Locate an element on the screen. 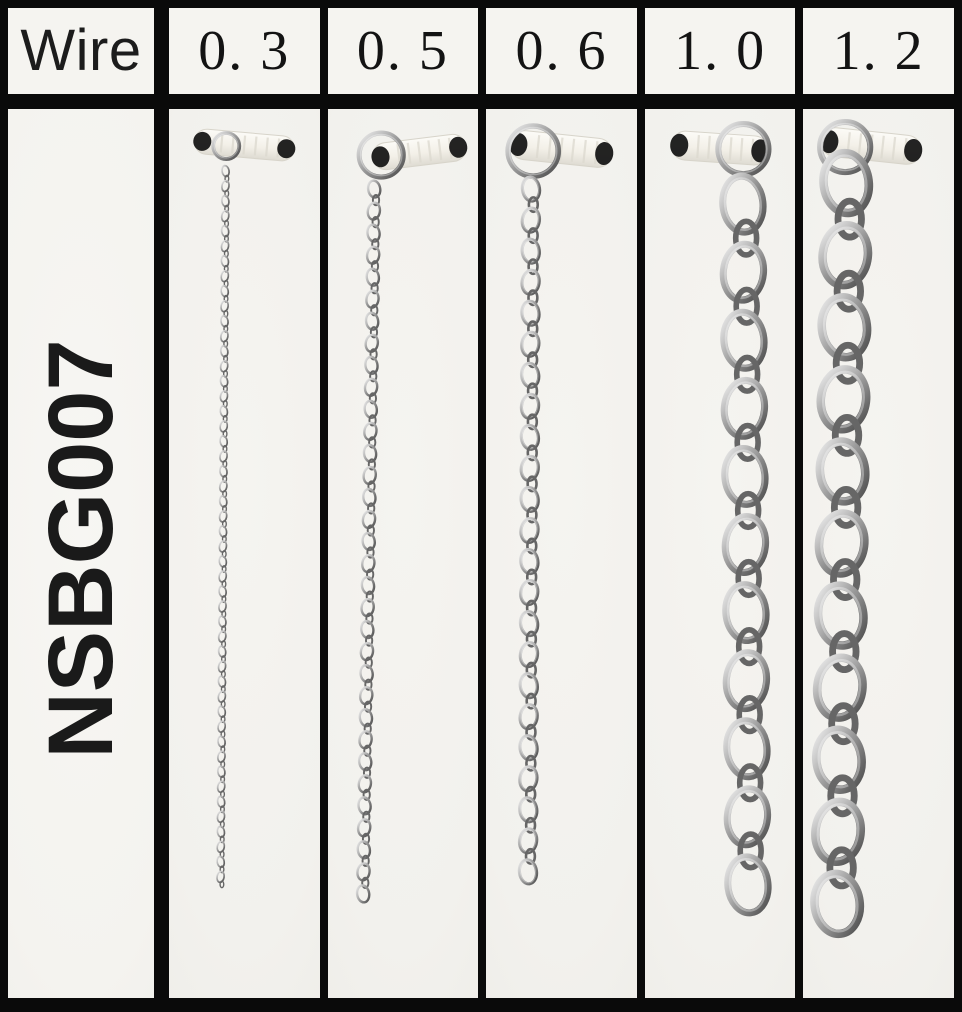  wire-header-label: Wire is located at coordinates (81, 50).